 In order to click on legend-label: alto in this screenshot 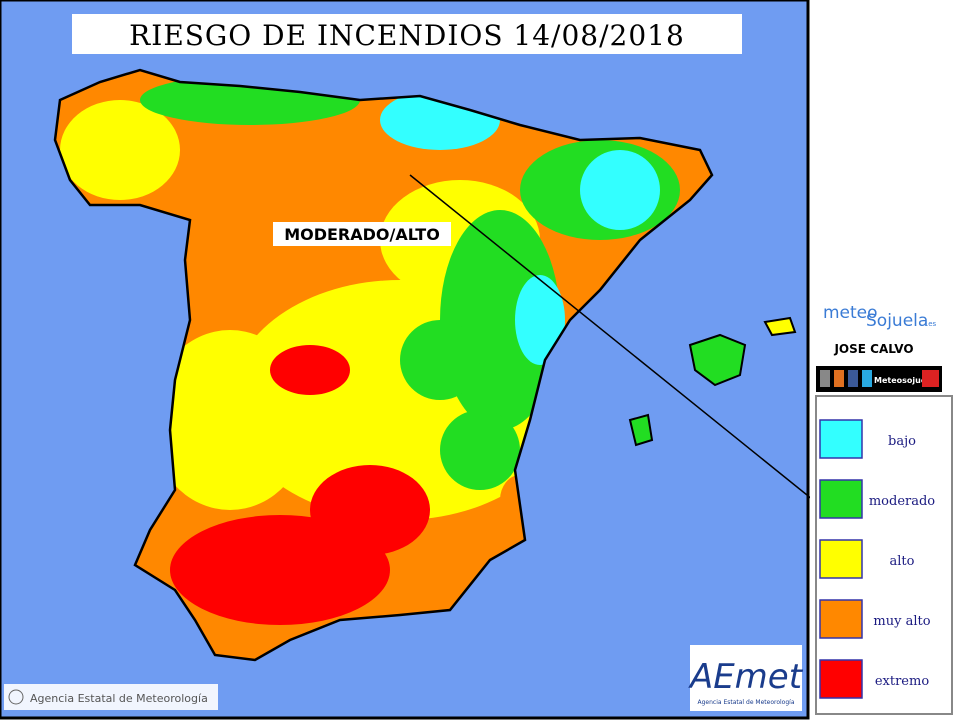, I will do `click(902, 561)`.